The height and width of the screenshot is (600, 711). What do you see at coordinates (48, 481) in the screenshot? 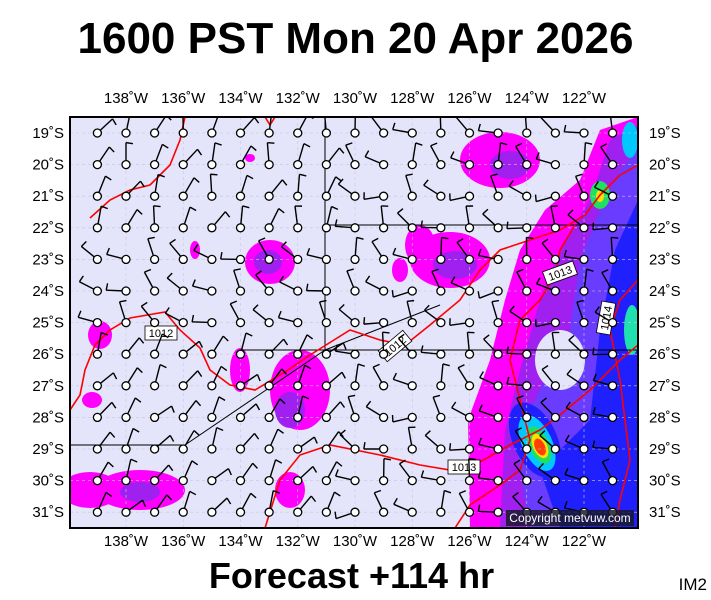
I see `lat-label-left: 30˚S` at bounding box center [48, 481].